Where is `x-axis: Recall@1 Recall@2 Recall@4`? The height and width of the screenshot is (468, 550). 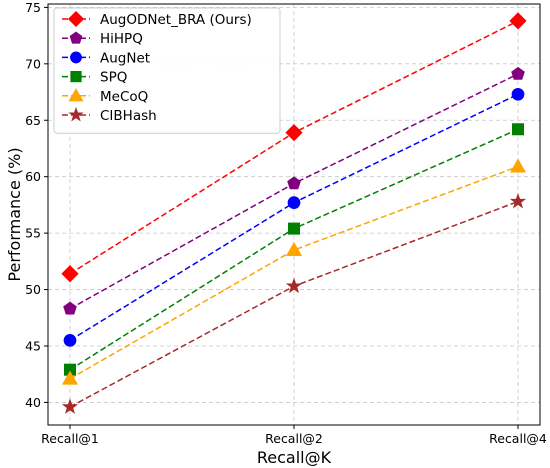
x-axis: Recall@1 Recall@2 Recall@4 is located at coordinates (294, 435).